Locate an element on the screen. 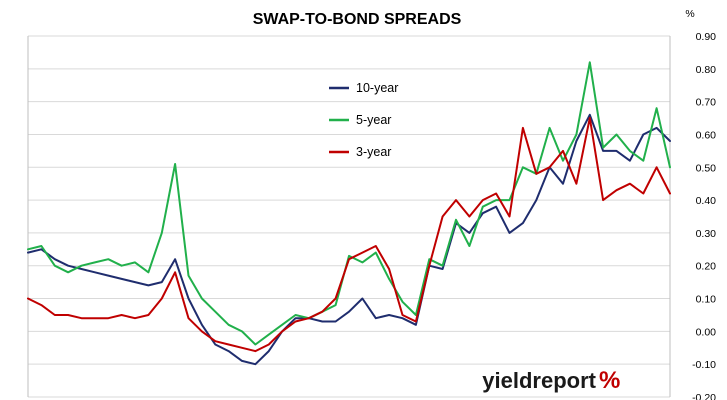 This screenshot has height=400, width=727. brand-wordmark: yieldreport is located at coordinates (539, 380).